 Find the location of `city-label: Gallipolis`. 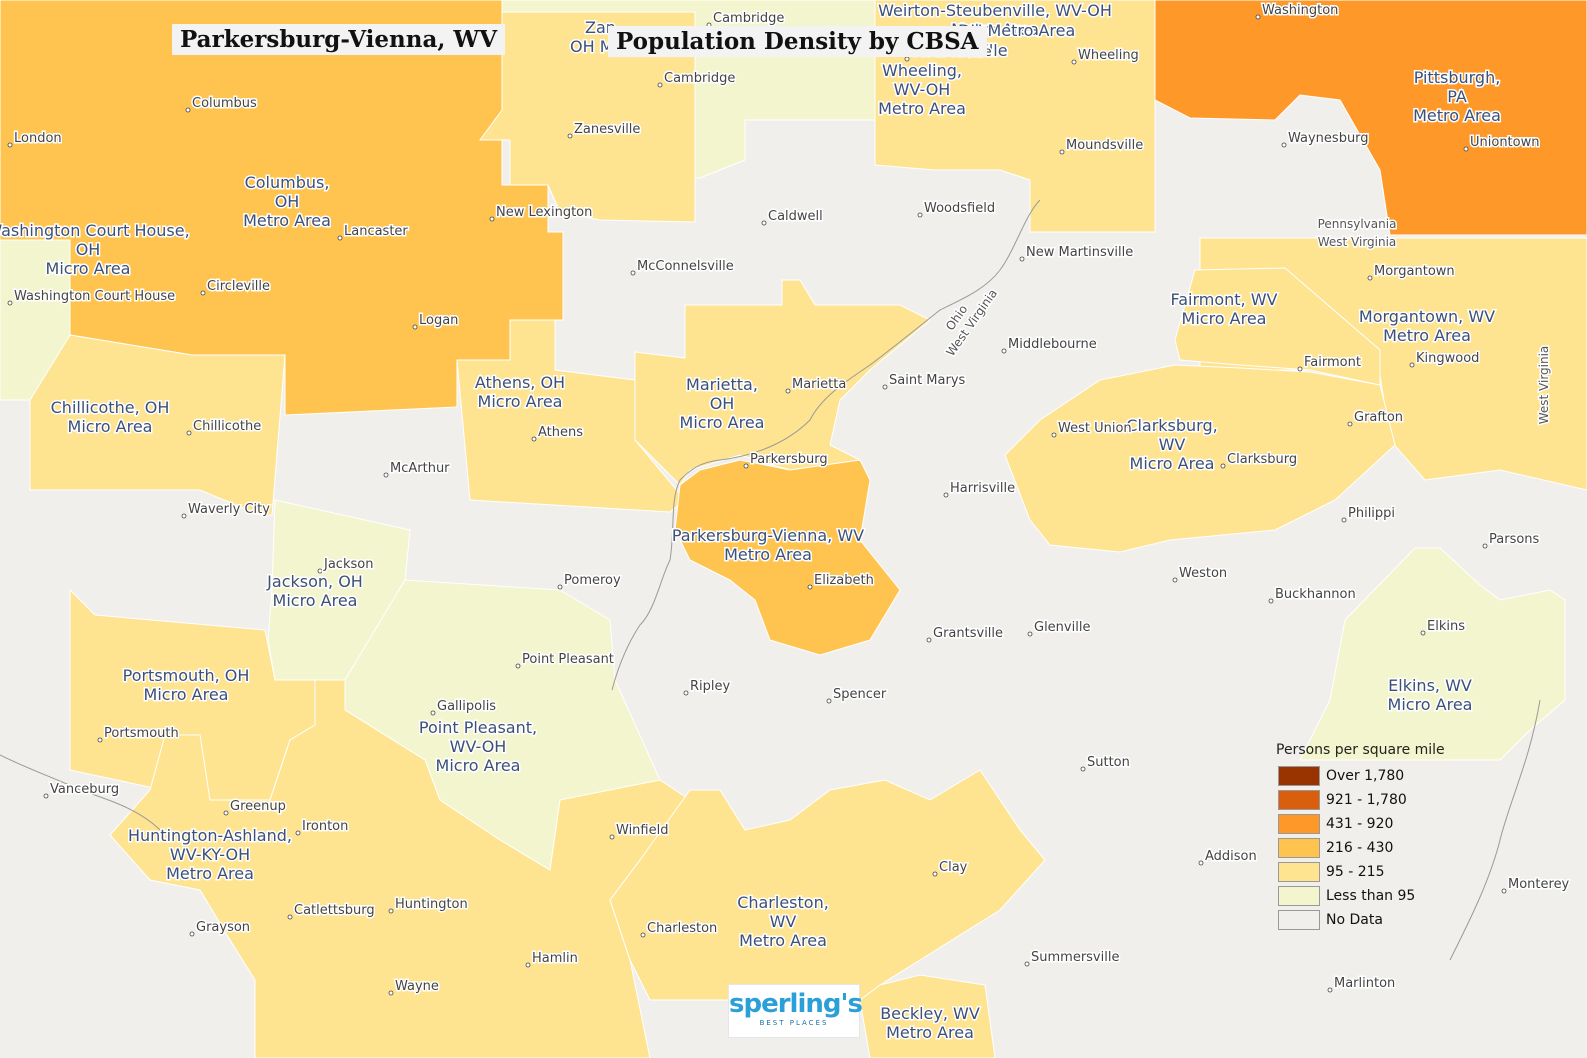

city-label: Gallipolis is located at coordinates (466, 706).